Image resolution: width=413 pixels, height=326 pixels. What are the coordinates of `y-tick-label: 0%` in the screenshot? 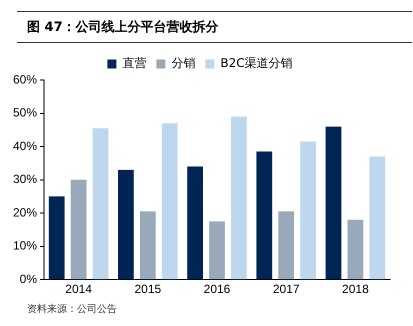 It's located at (29, 279).